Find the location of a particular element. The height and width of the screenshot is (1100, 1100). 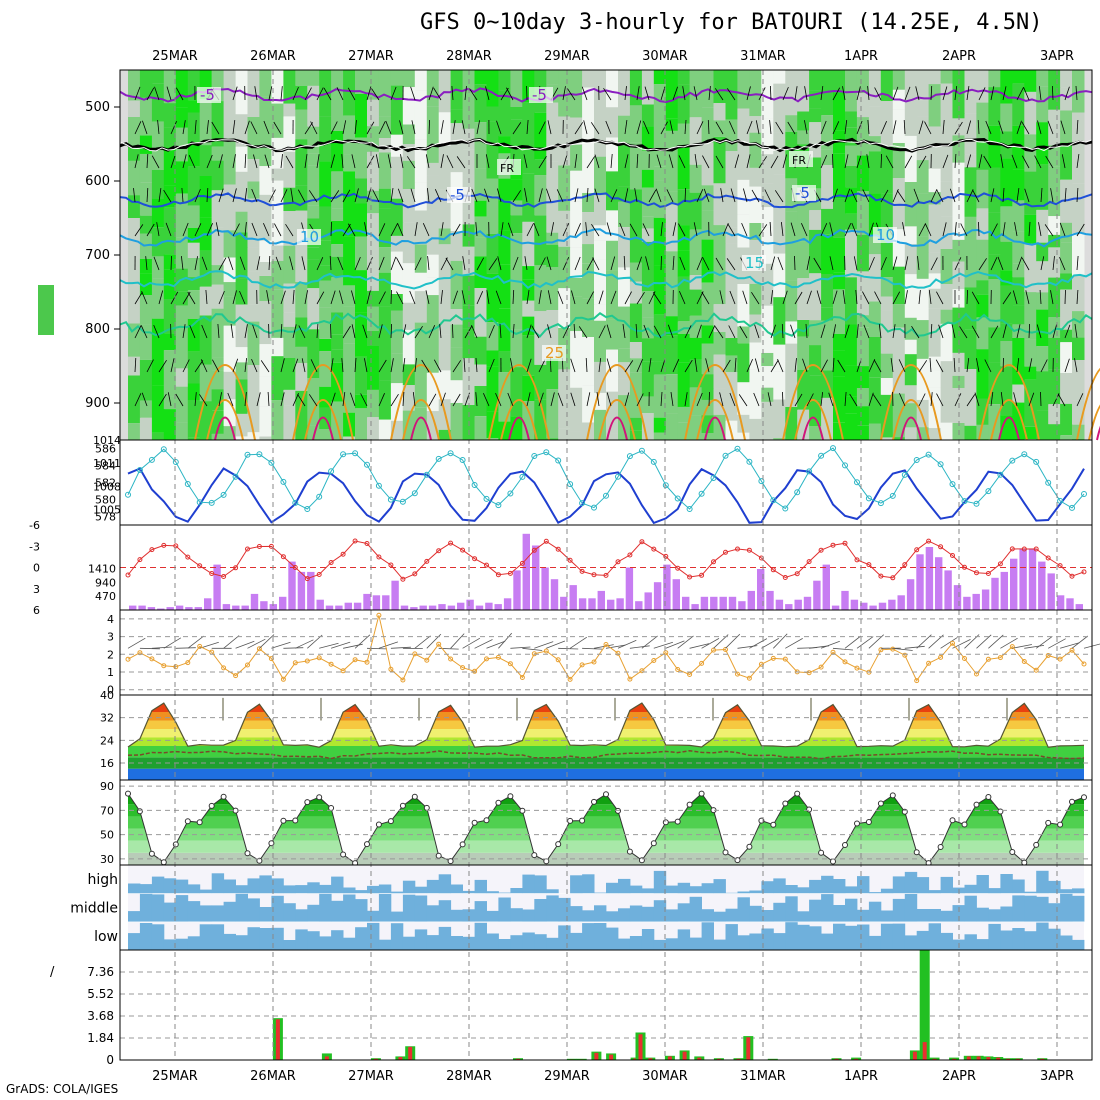

rh-tick-label: 70 is located at coordinates (107, 810).